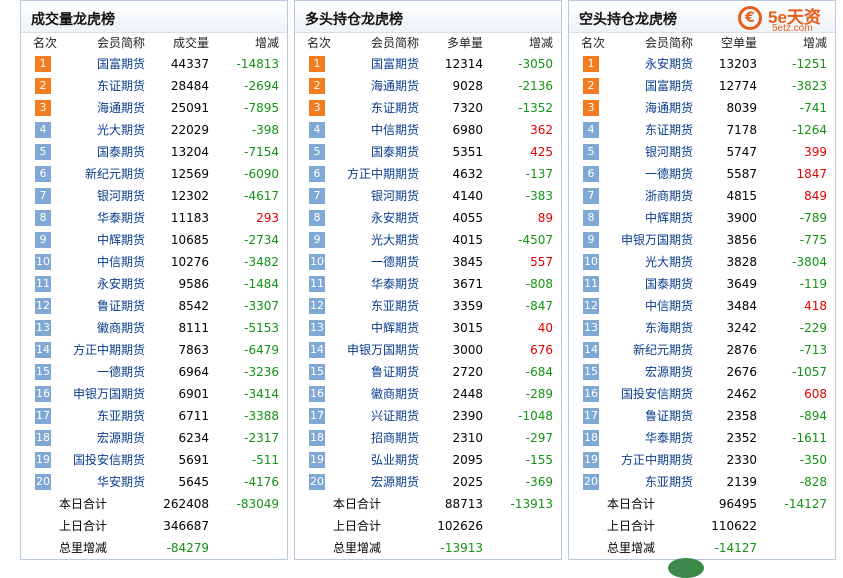 This screenshot has width=843, height=578. What do you see at coordinates (428, 130) in the screenshot?
I see `table-row: 4 中信期货 6980 362` at bounding box center [428, 130].